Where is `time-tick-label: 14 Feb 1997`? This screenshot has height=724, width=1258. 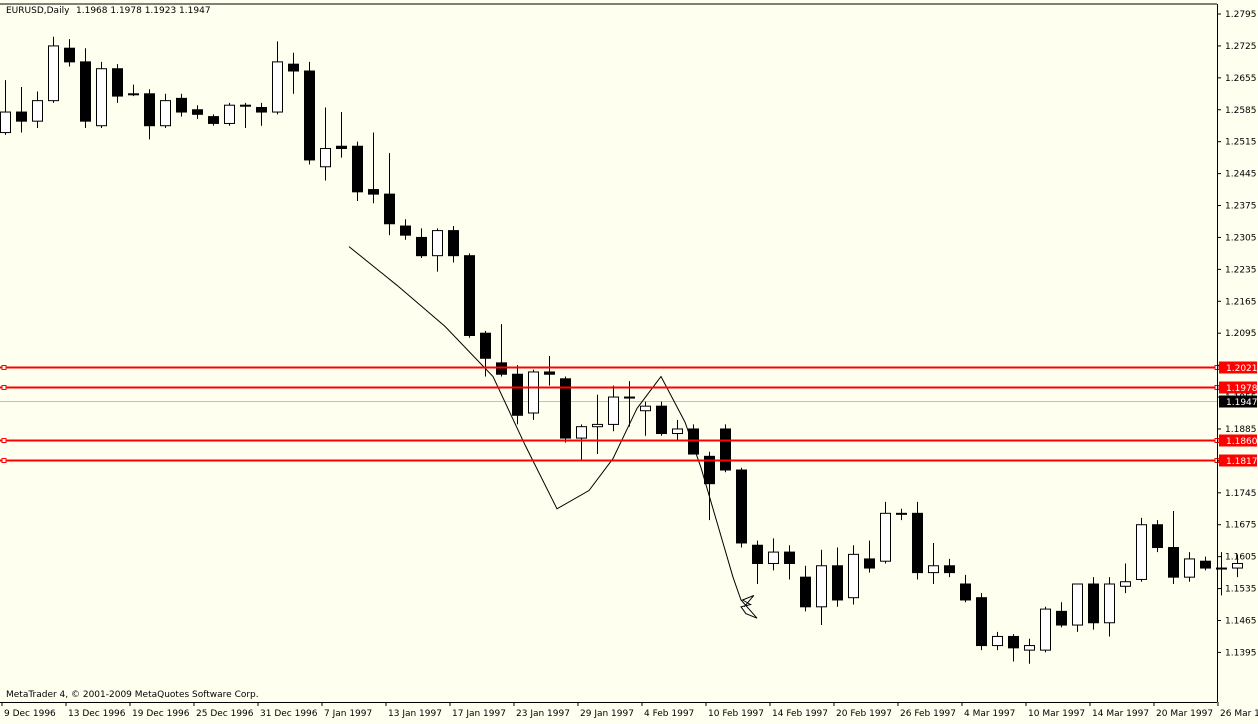 time-tick-label: 14 Feb 1997 is located at coordinates (800, 714).